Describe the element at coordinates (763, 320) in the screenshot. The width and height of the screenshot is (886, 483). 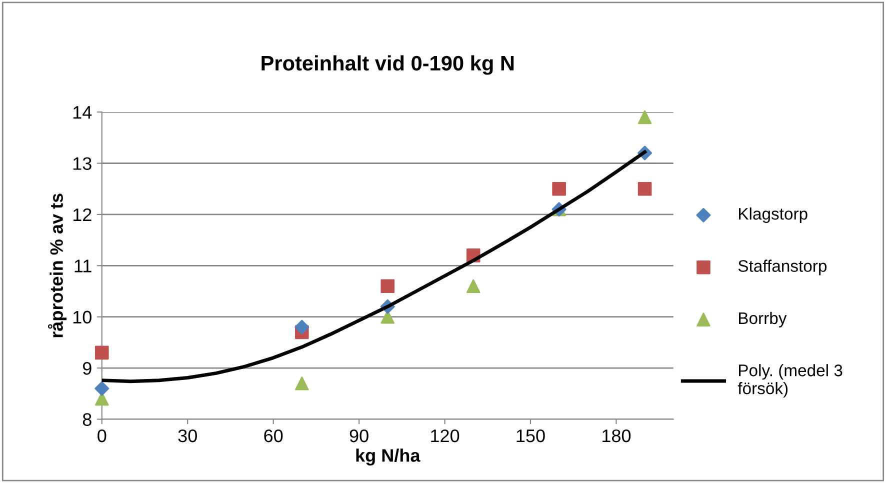
I see `legend-label: Borrby` at that location.